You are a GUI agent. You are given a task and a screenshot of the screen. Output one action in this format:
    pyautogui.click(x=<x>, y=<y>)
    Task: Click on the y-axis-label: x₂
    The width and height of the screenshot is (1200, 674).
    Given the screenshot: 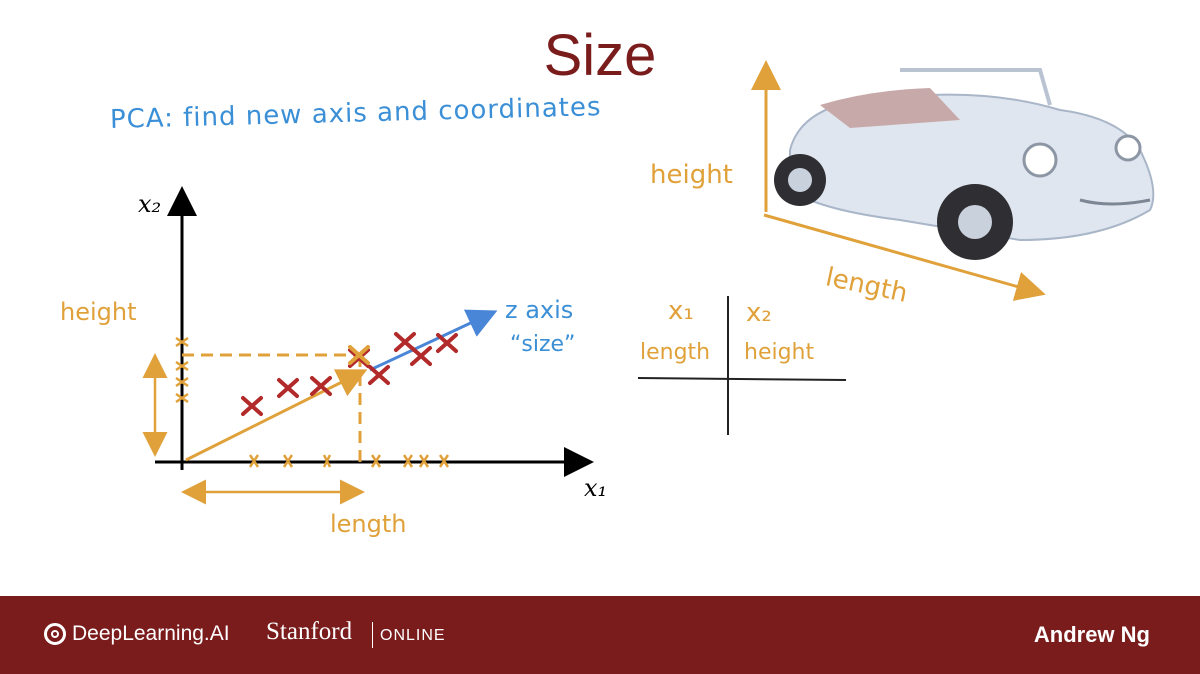 What is the action you would take?
    pyautogui.click(x=150, y=204)
    